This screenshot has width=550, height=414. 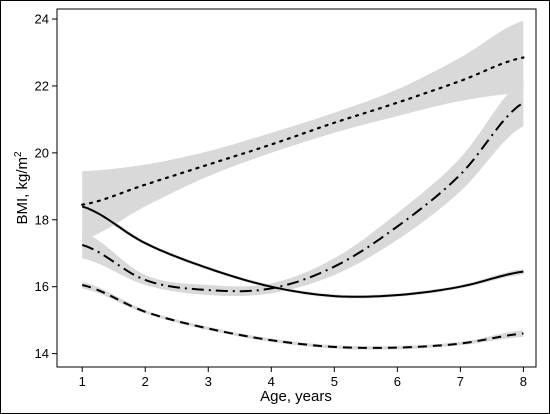 I want to click on x-tick-label: 5, so click(x=334, y=381).